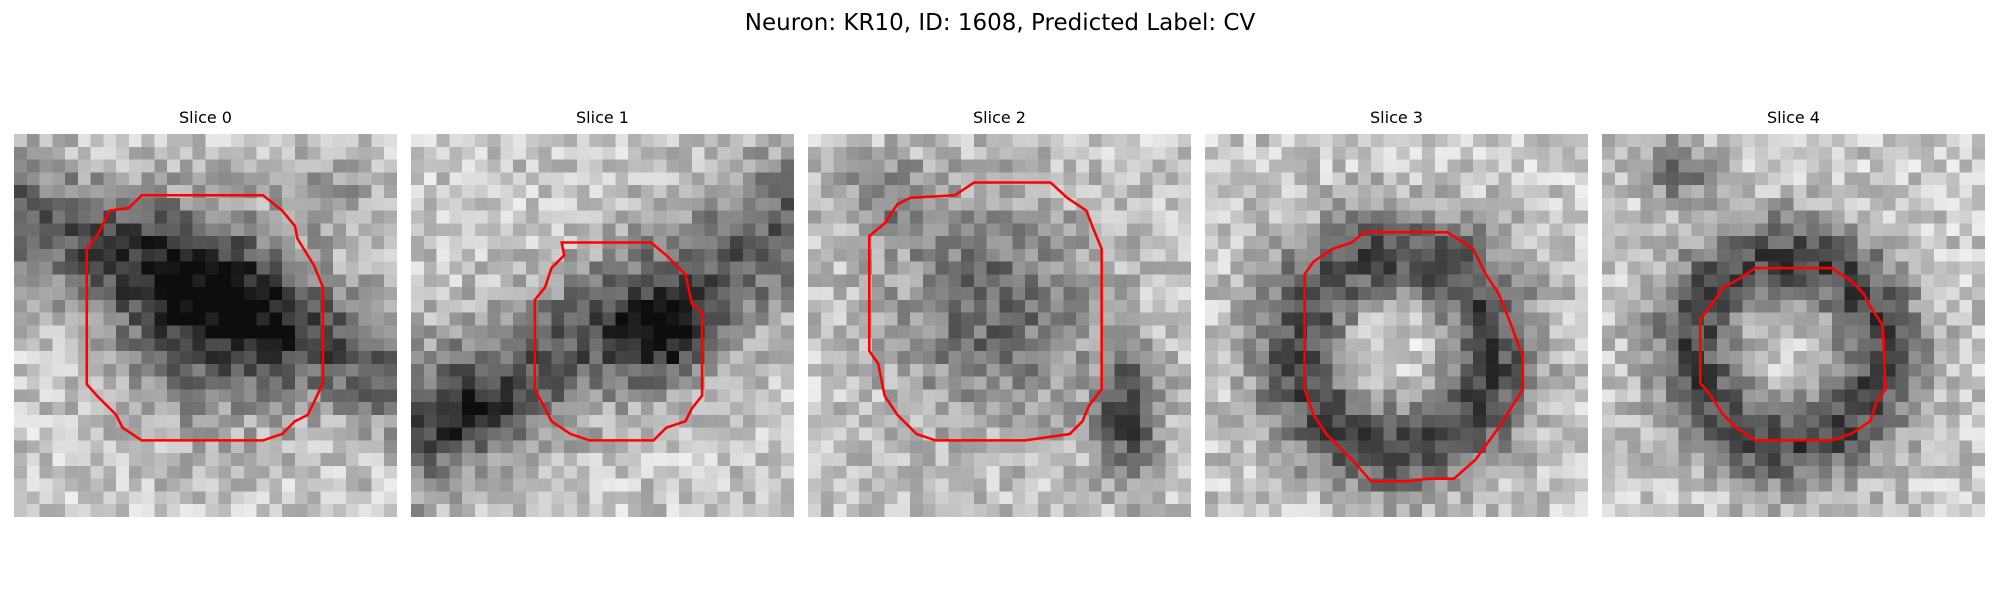  What do you see at coordinates (1793, 117) in the screenshot?
I see `slice-title-4: Slice 4` at bounding box center [1793, 117].